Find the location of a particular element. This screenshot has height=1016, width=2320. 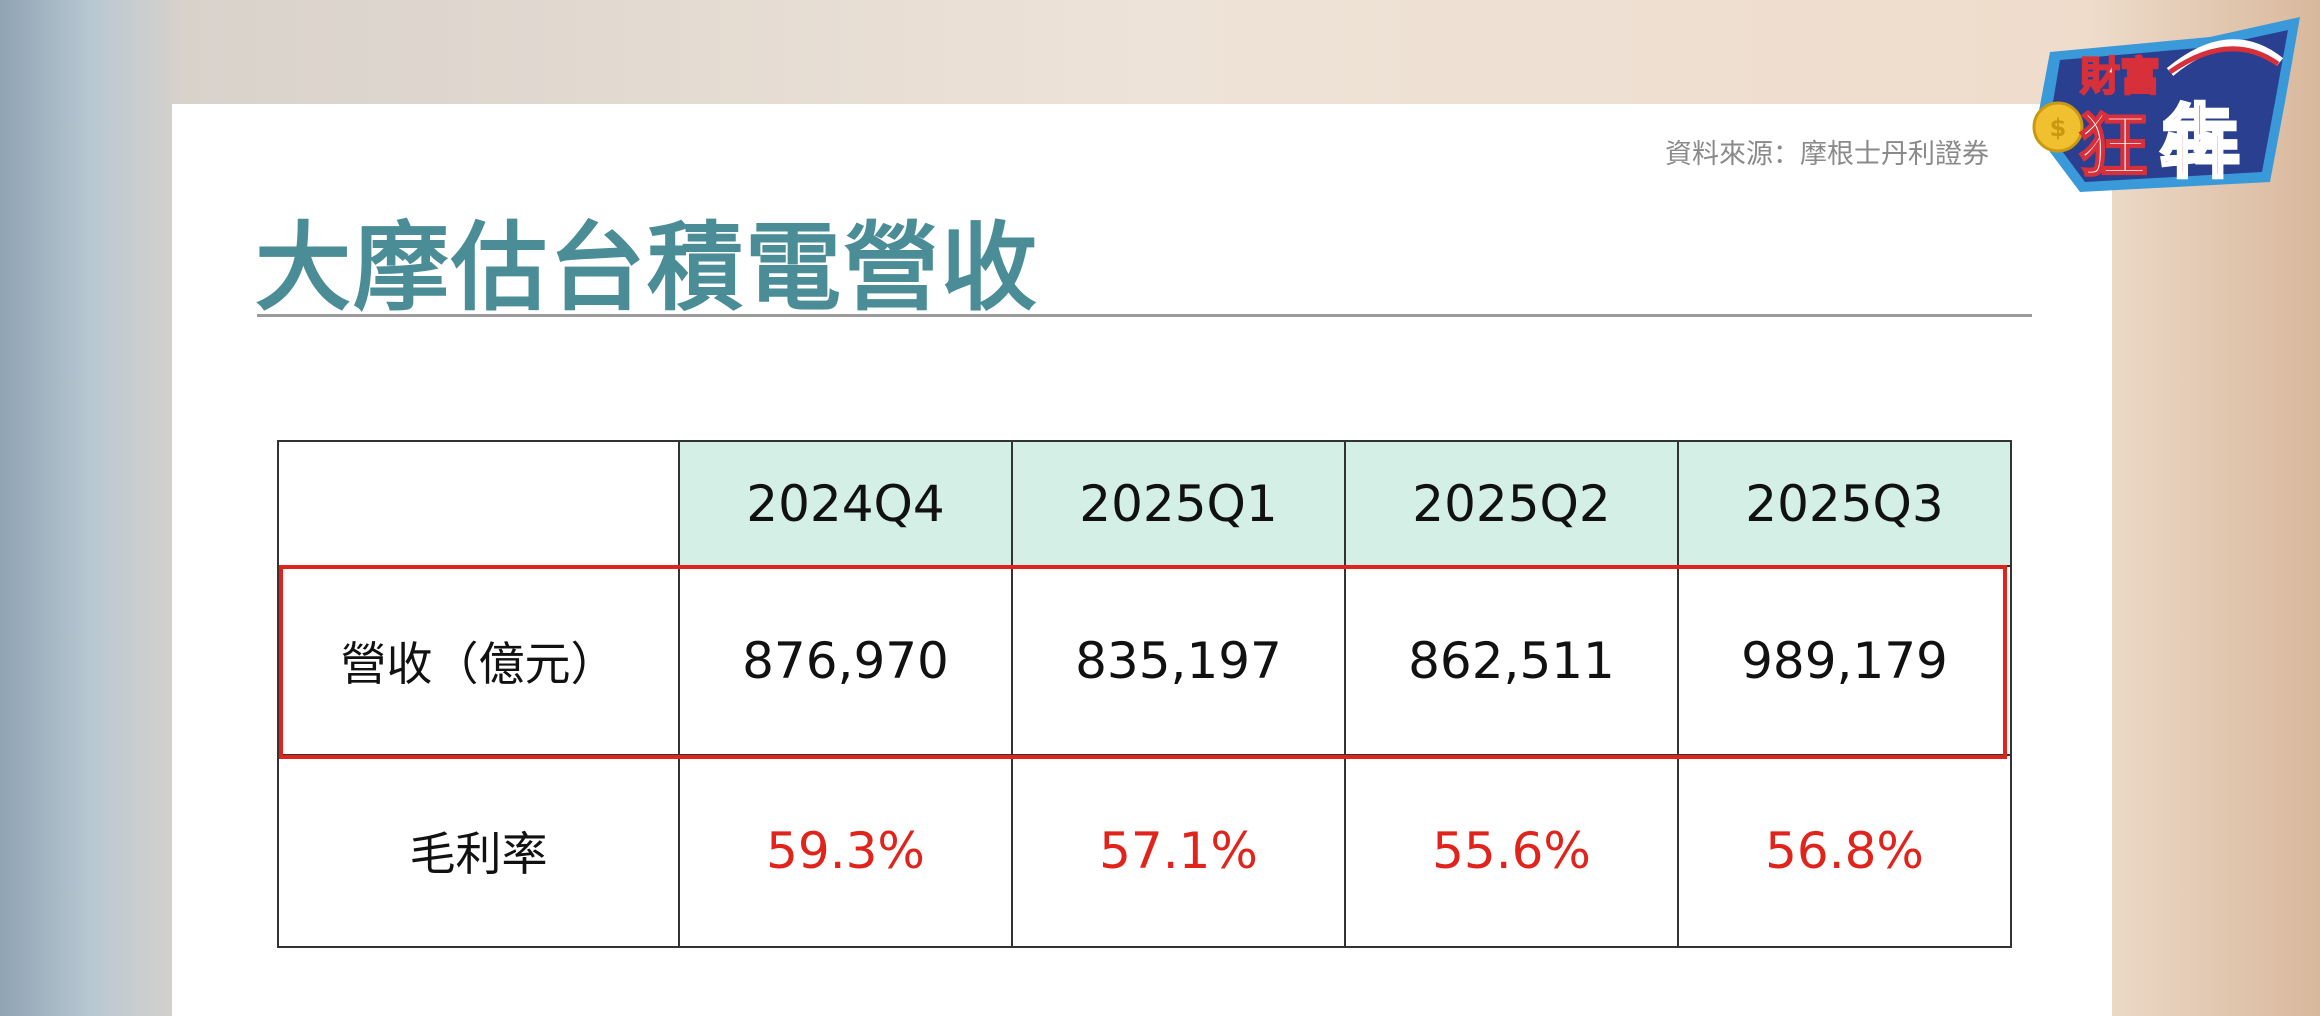

table-cell: 989,179 is located at coordinates (1844, 660).